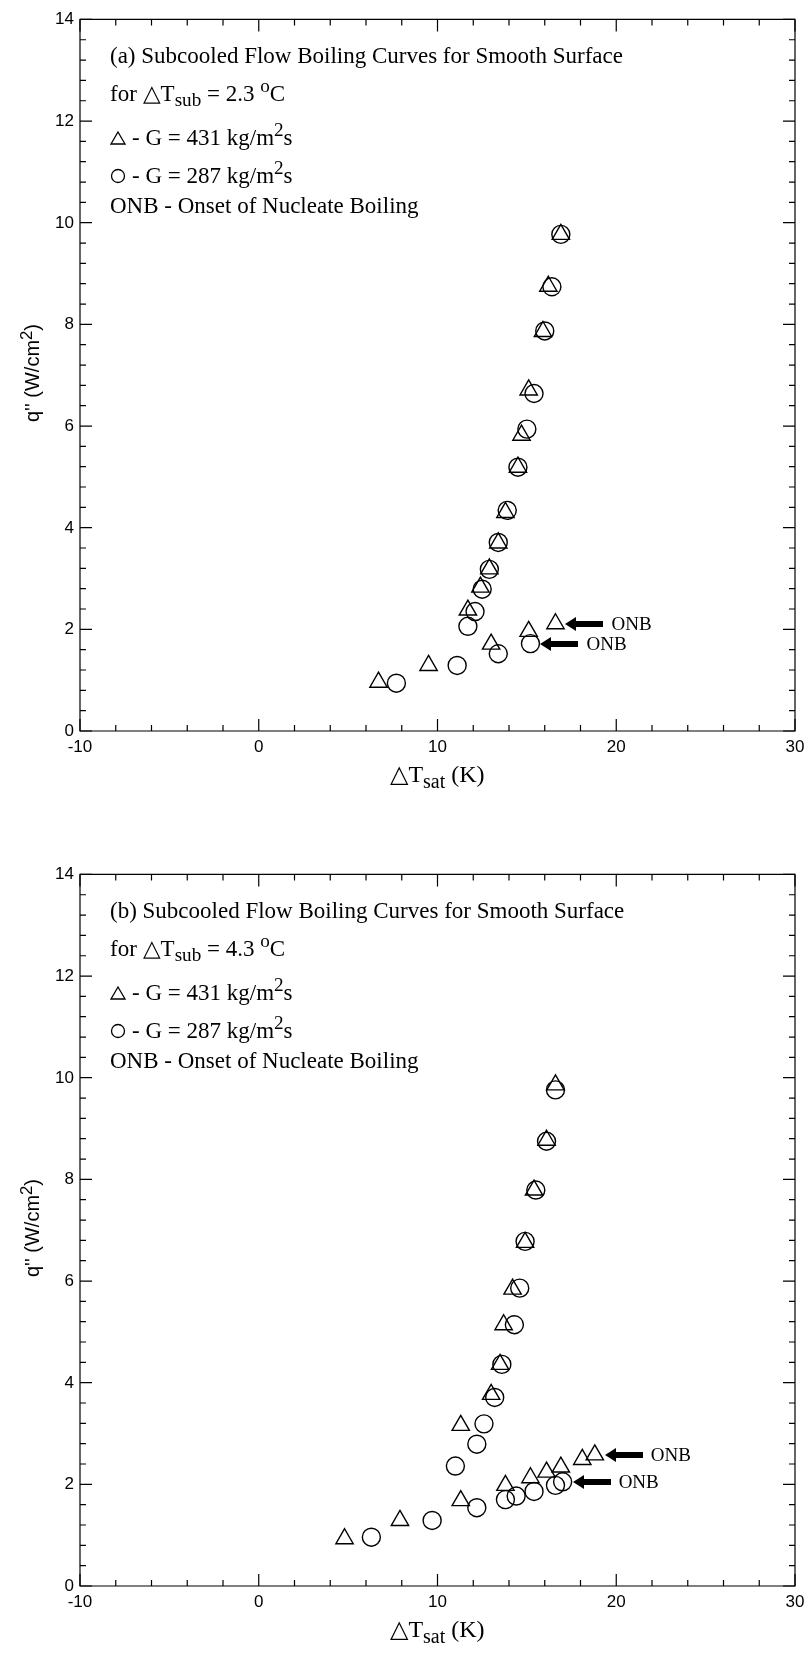 The width and height of the screenshot is (809, 1660). Describe the element at coordinates (198, 948) in the screenshot. I see `text: for △T$_{sub}$ = 4.3 $^{o}$C` at that location.